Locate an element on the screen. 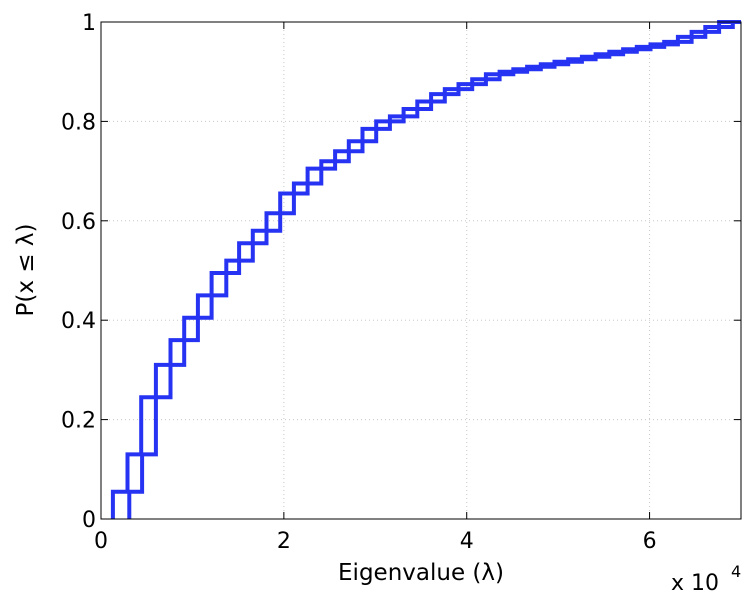 The image size is (749, 600). y-tick-label: 1 is located at coordinates (89, 23).